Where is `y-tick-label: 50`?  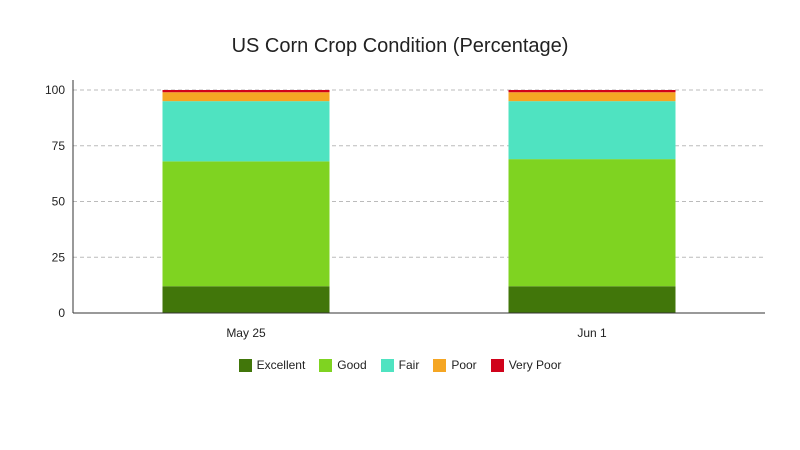 y-tick-label: 50 is located at coordinates (59, 202).